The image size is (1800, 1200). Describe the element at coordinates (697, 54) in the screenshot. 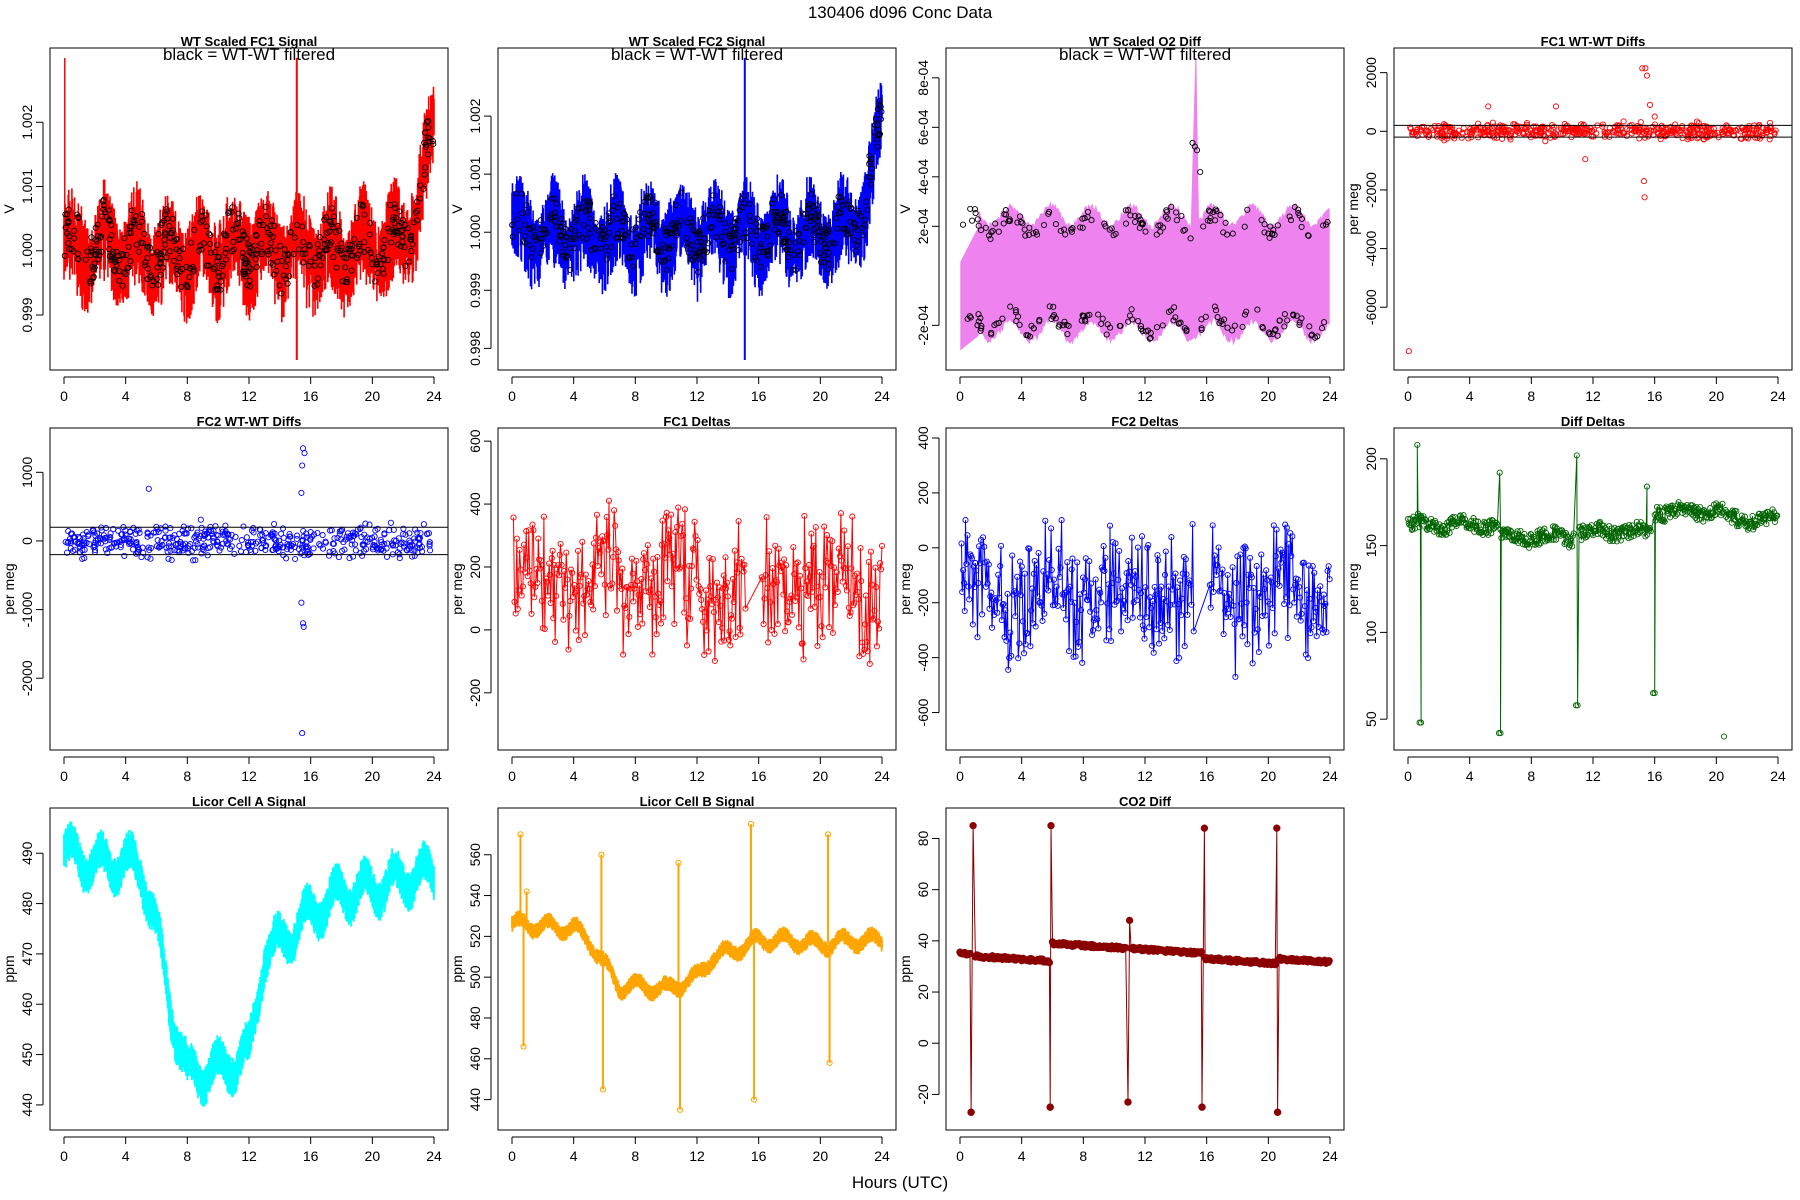

I see `panel-annotation: black = WT-WT filtered` at that location.